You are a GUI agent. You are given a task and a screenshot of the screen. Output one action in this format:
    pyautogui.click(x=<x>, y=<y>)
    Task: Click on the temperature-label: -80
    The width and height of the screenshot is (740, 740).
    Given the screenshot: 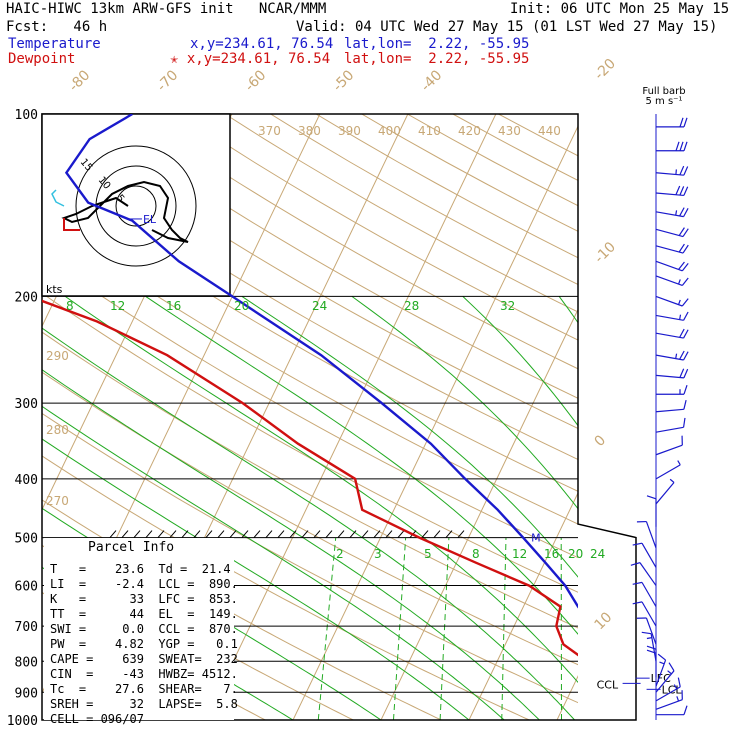 What is the action you would take?
    pyautogui.click(x=79, y=80)
    